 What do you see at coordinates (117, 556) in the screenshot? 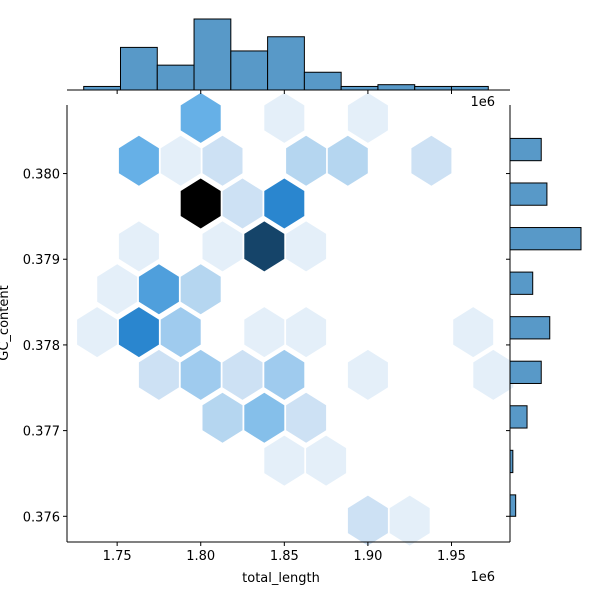
I see `x-tick-label-0: 1.75` at bounding box center [117, 556].